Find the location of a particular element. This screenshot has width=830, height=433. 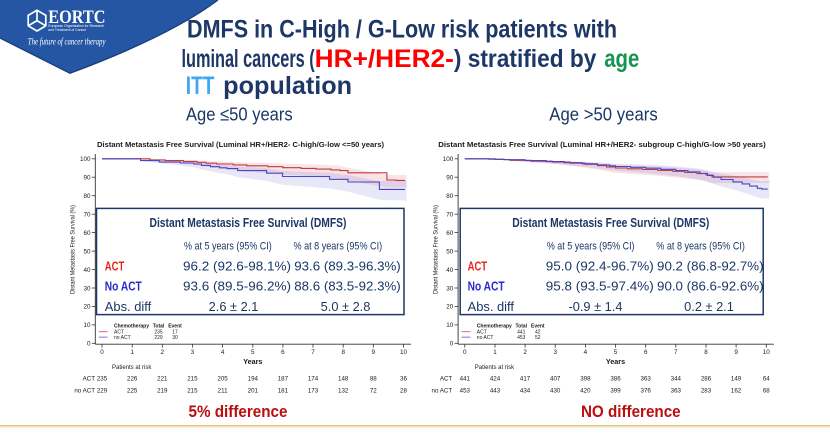

svg-text: ITT is located at coordinates (200, 86).